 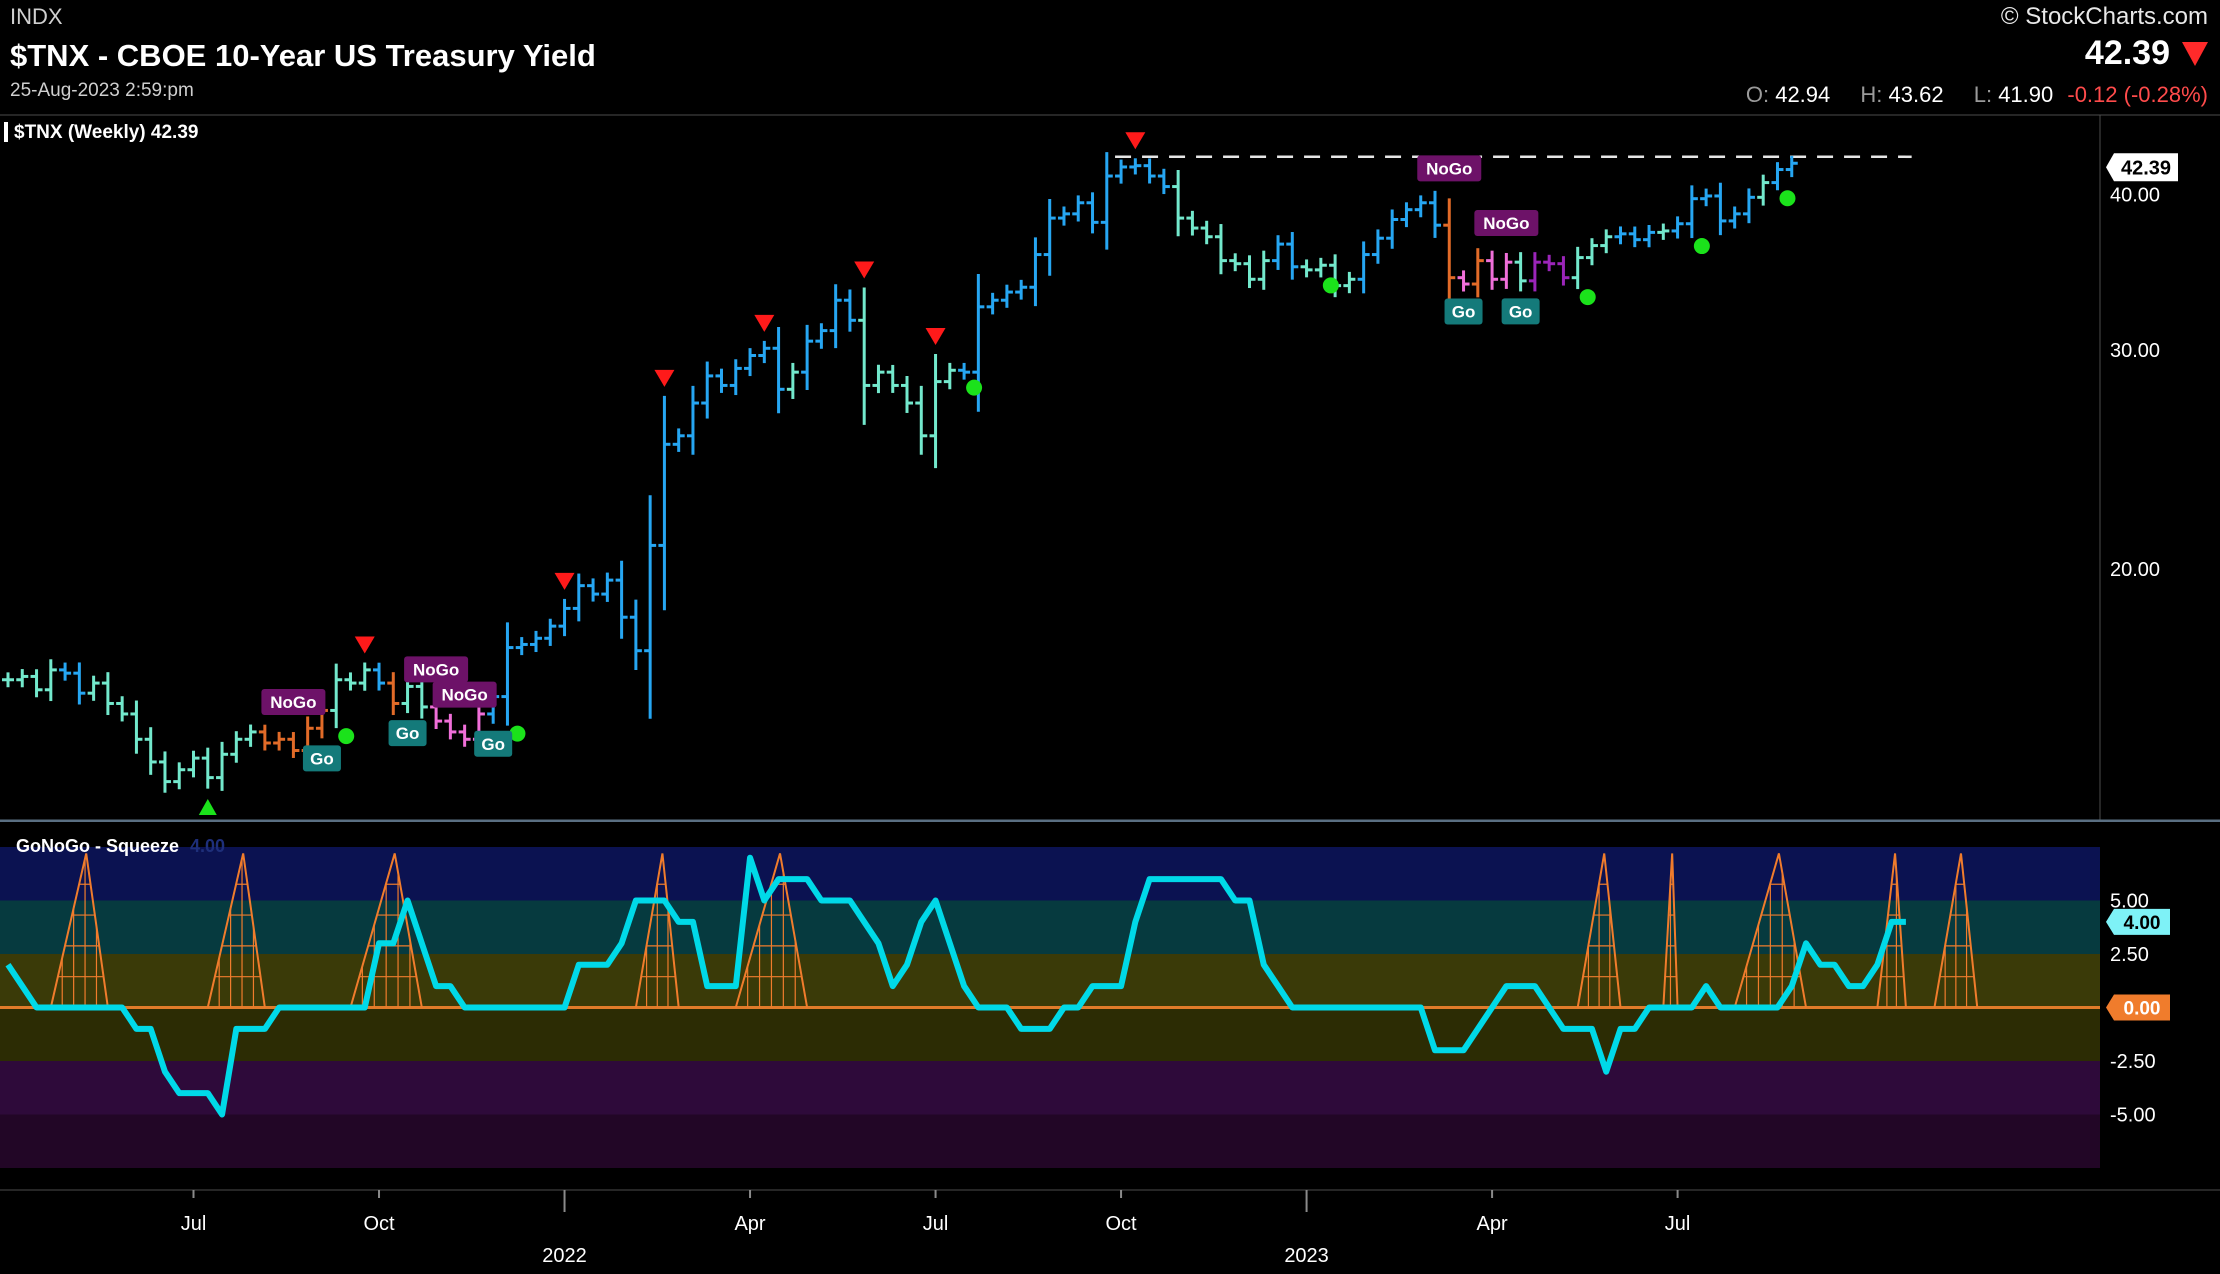 I want to click on last-price: 42.39, so click(x=2127, y=53).